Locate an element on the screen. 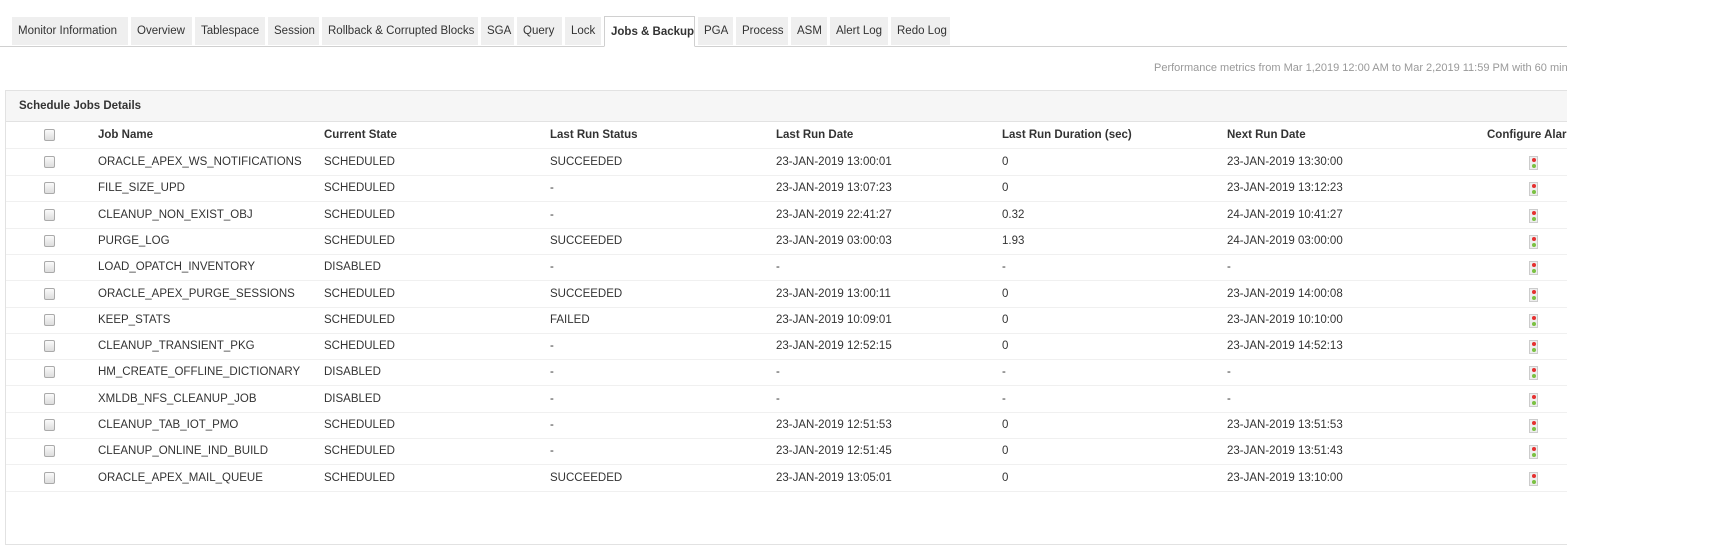  column-header: Job Name is located at coordinates (125, 135).